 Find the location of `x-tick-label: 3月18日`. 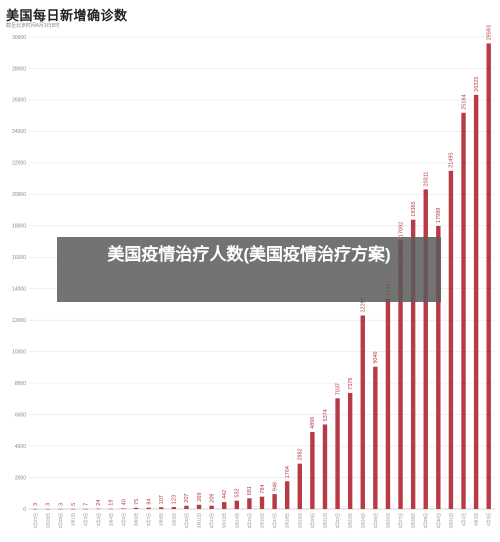

x-tick-label: 3月18日 is located at coordinates (288, 520).